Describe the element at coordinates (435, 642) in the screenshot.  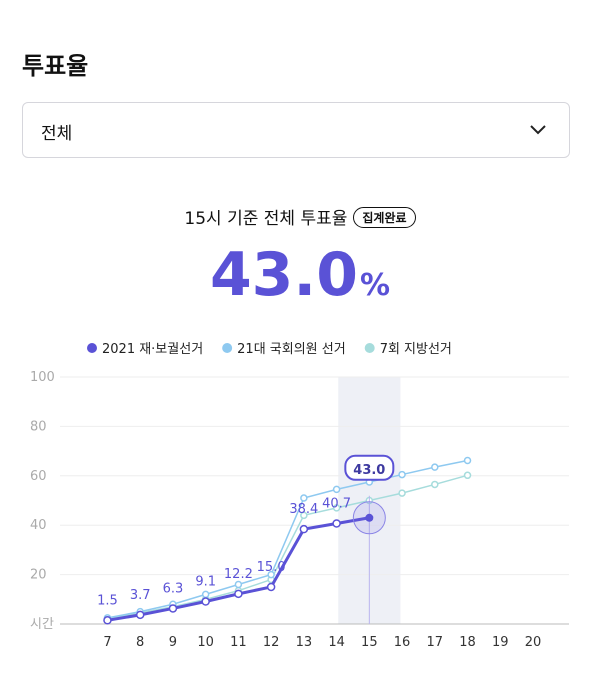
I see `x-tick-label: 17` at that location.